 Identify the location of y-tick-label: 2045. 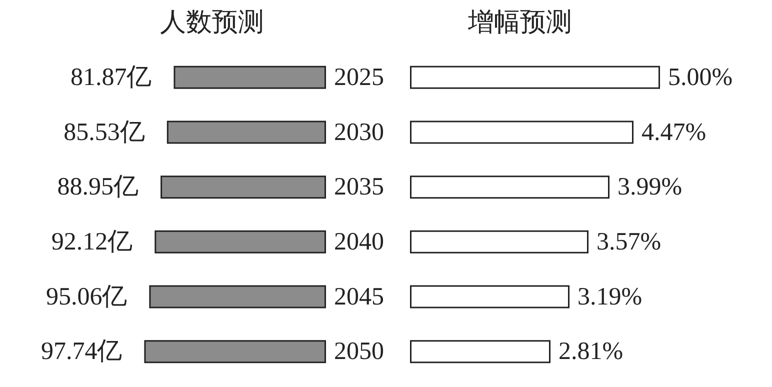
(359, 296).